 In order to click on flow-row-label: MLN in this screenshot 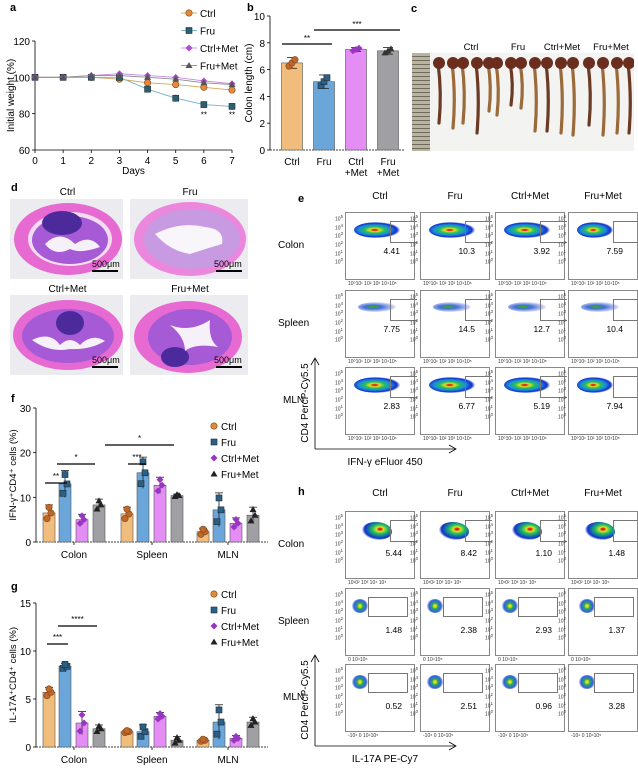, I will do `click(294, 400)`.